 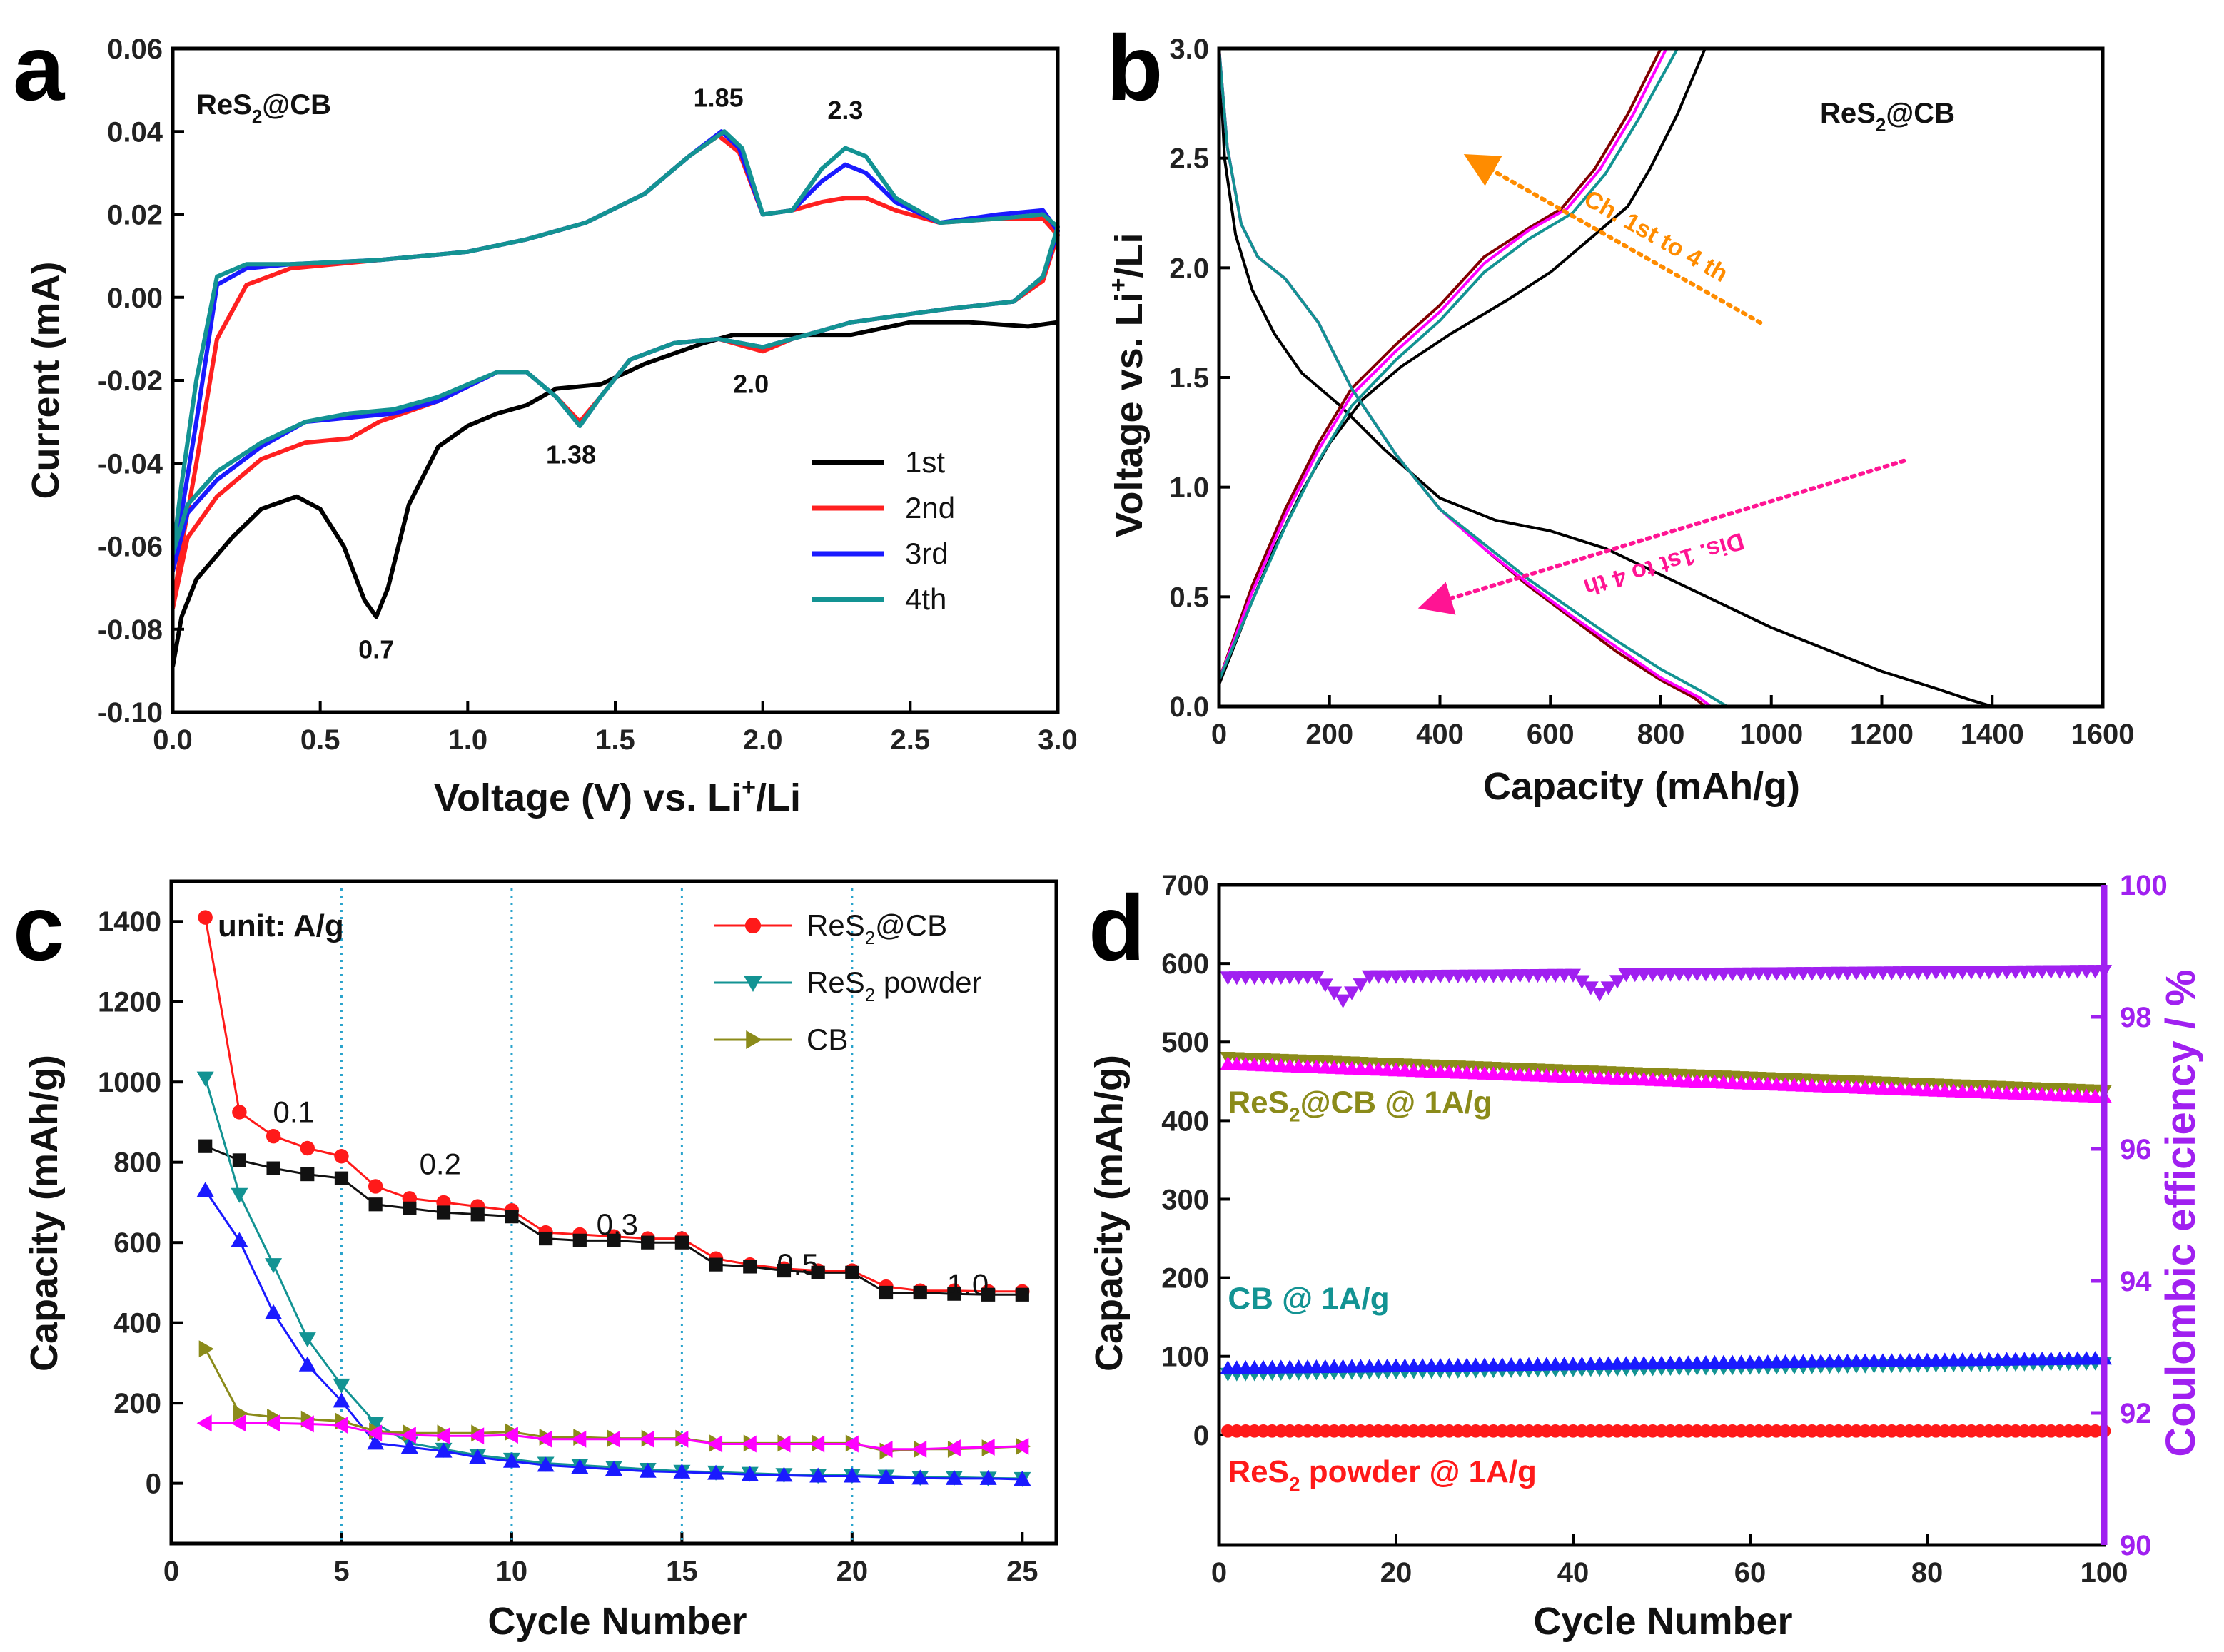 I want to click on x-tick-label: 1400, so click(x=1992, y=734).